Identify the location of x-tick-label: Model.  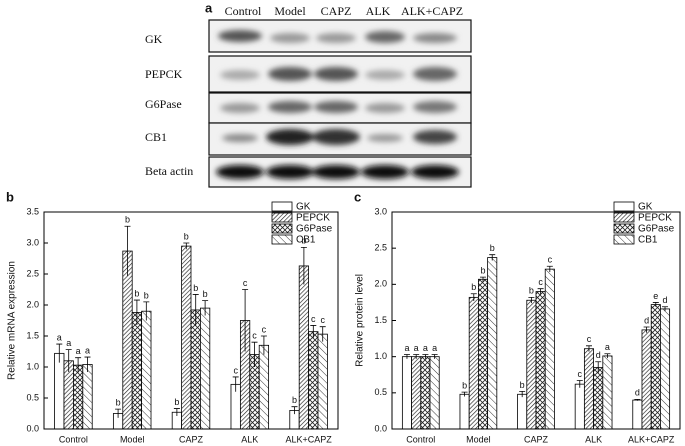
(132, 439).